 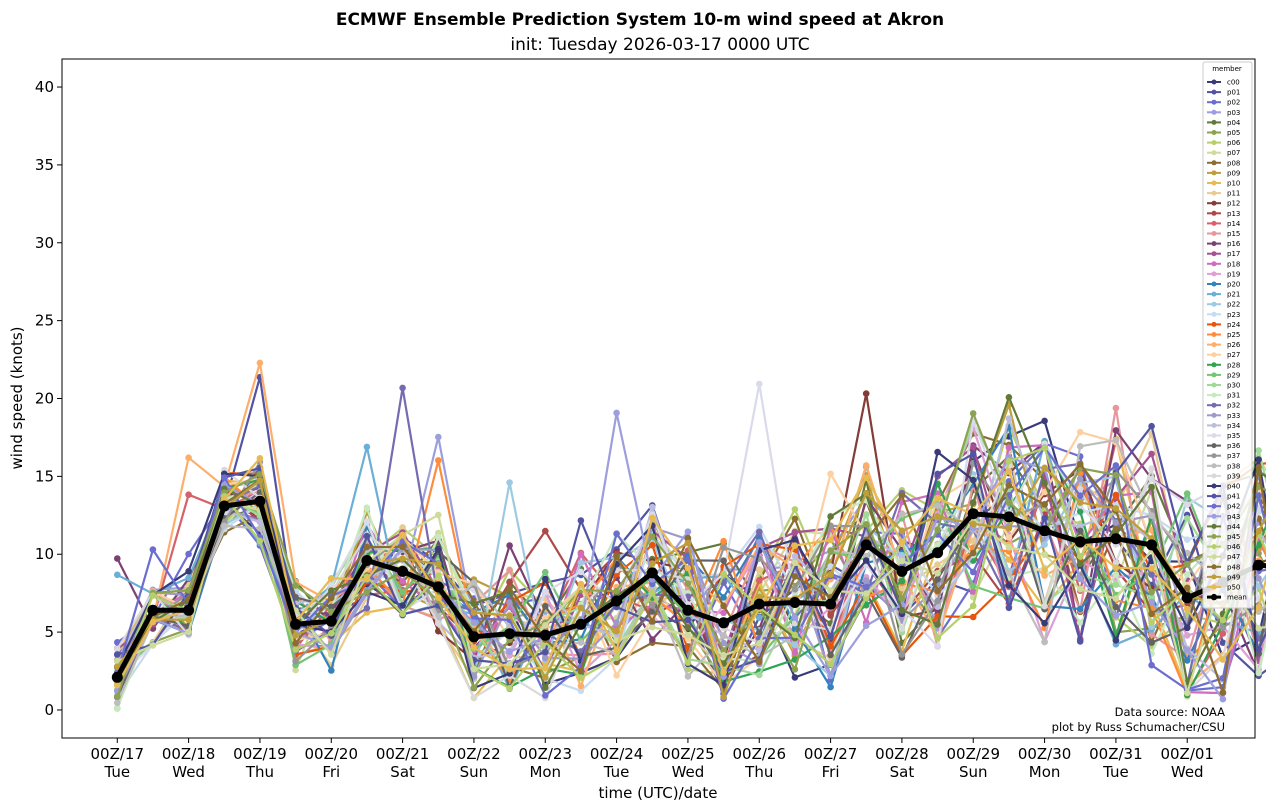 I want to click on data-source-note: Data source: NOAA, so click(x=1170, y=712).